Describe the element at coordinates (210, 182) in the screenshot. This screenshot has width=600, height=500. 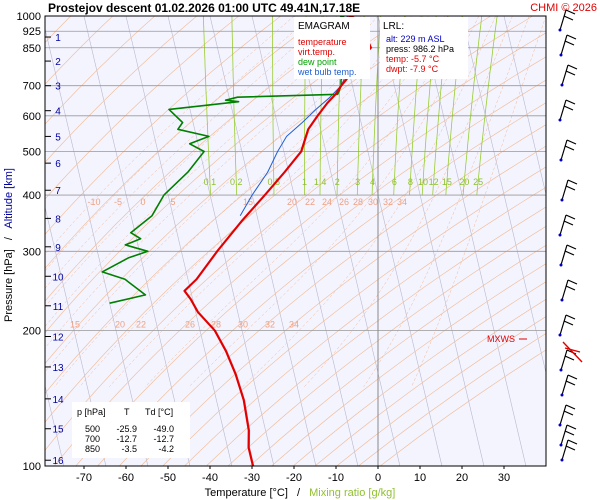
I see `mixing-ratio-label: 0.1` at that location.